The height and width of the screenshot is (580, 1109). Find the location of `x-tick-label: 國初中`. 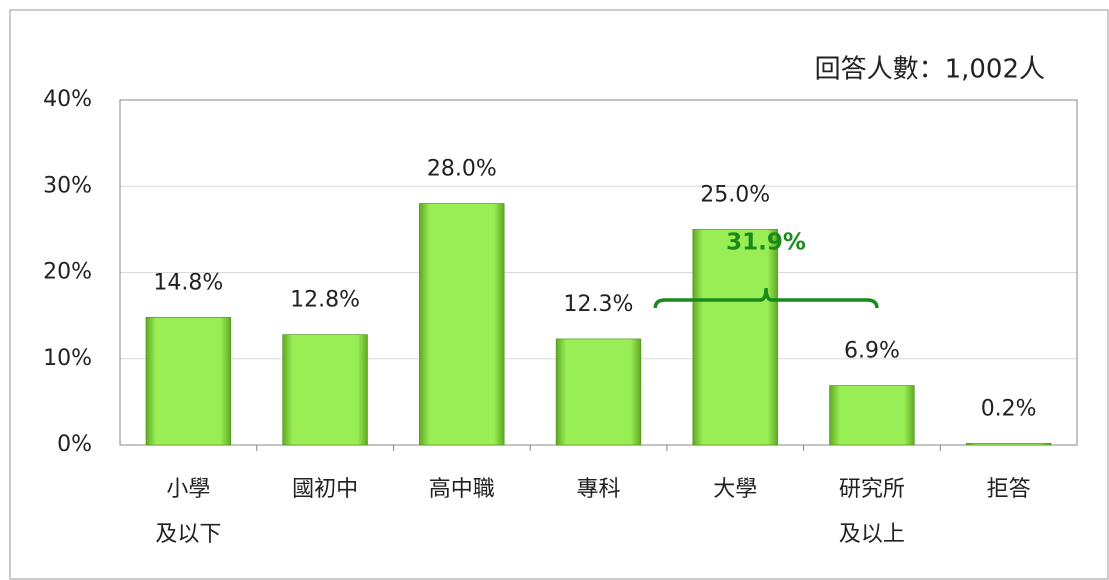

x-tick-label: 國初中 is located at coordinates (325, 489).